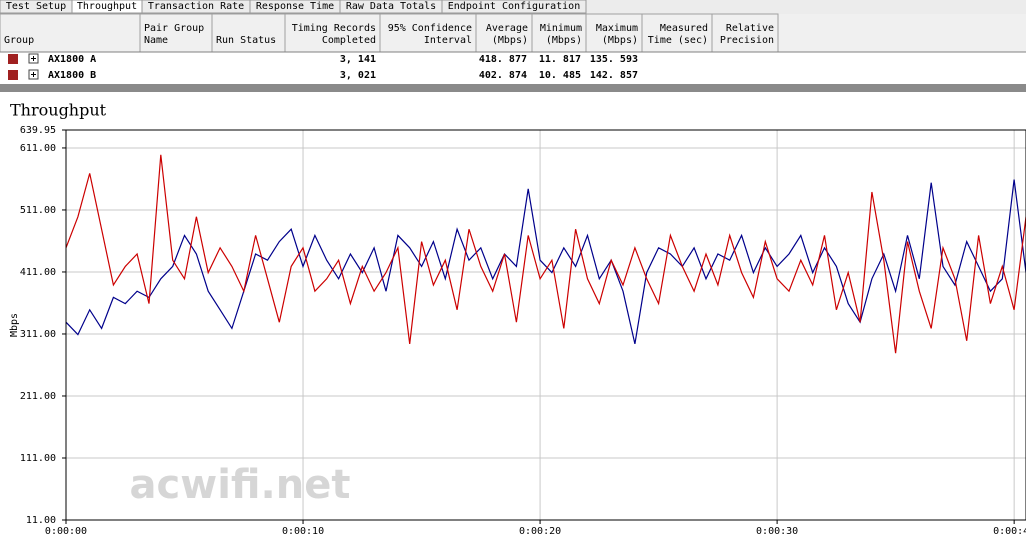 This screenshot has width=1026, height=546. Describe the element at coordinates (349, 40) in the screenshot. I see `header-label: Completed` at that location.